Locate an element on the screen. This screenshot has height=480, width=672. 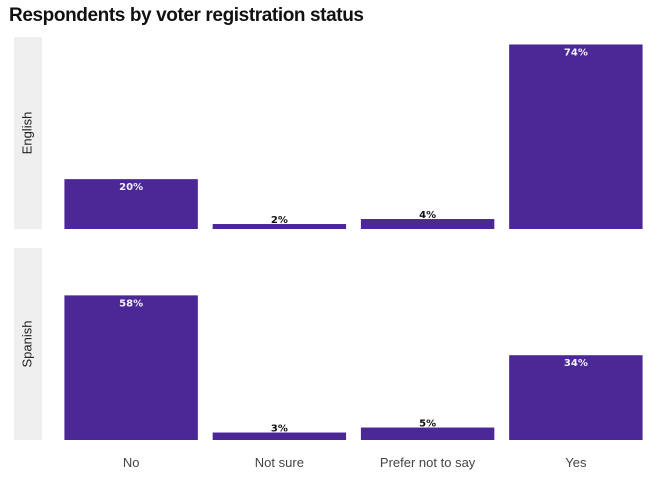
data-label-english-prefer-not-to-say: 4% is located at coordinates (427, 215).